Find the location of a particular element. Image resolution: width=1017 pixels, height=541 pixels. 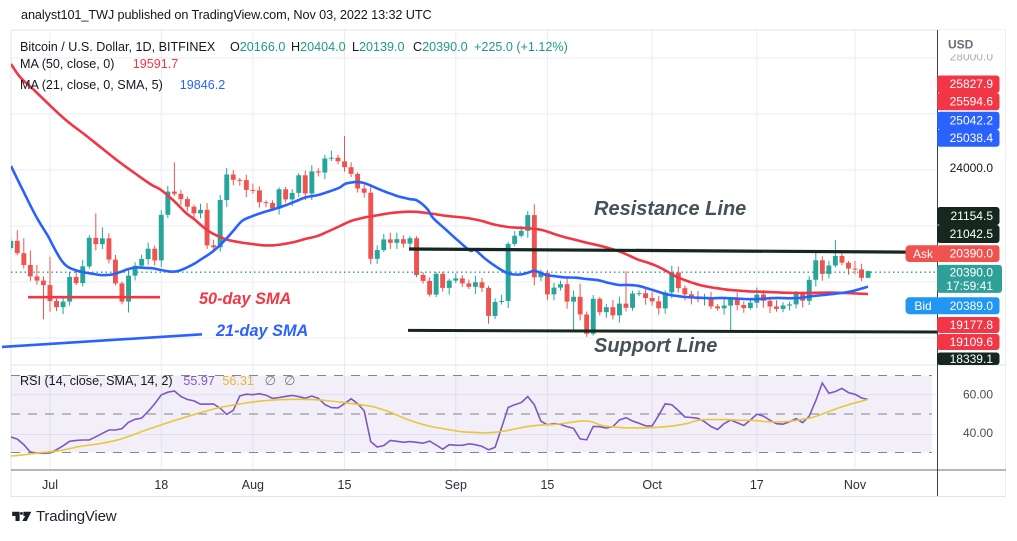

svg-text: 40.00 is located at coordinates (978, 433).